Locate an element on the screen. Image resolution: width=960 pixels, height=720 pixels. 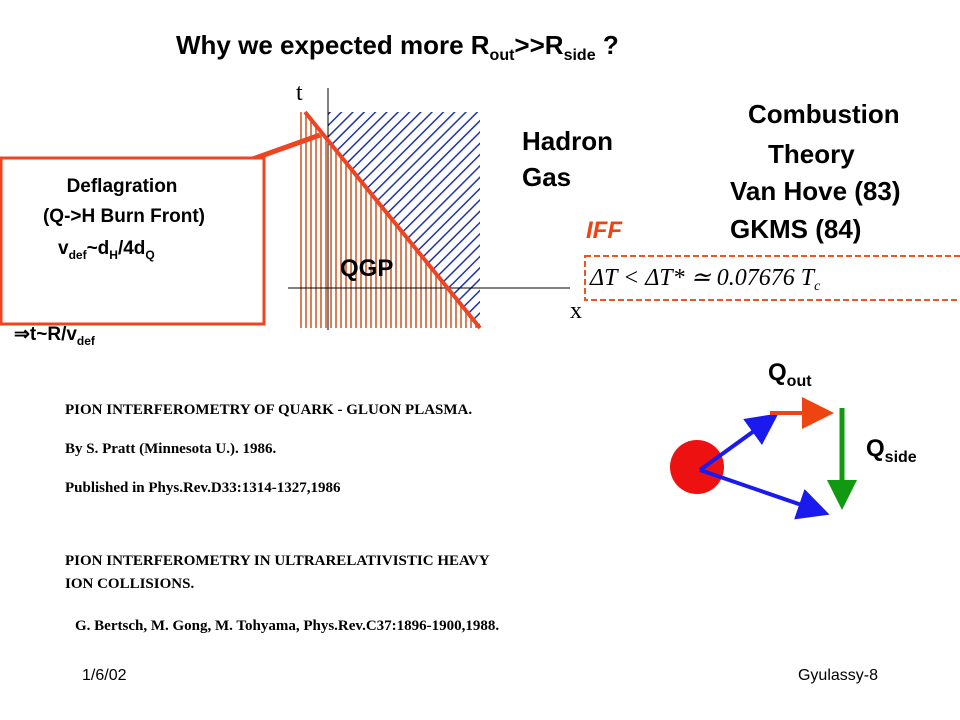
title: Why we expected more Rout>>Rside ? is located at coordinates (397, 47).